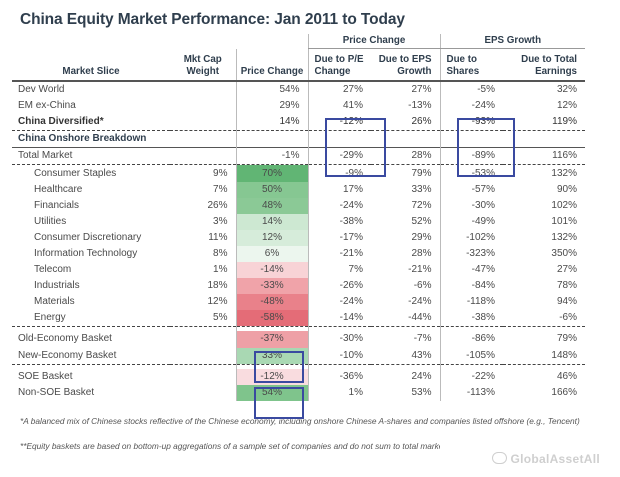 This screenshot has height=477, width=620. I want to click on price-change-cell: 14%, so click(272, 221).